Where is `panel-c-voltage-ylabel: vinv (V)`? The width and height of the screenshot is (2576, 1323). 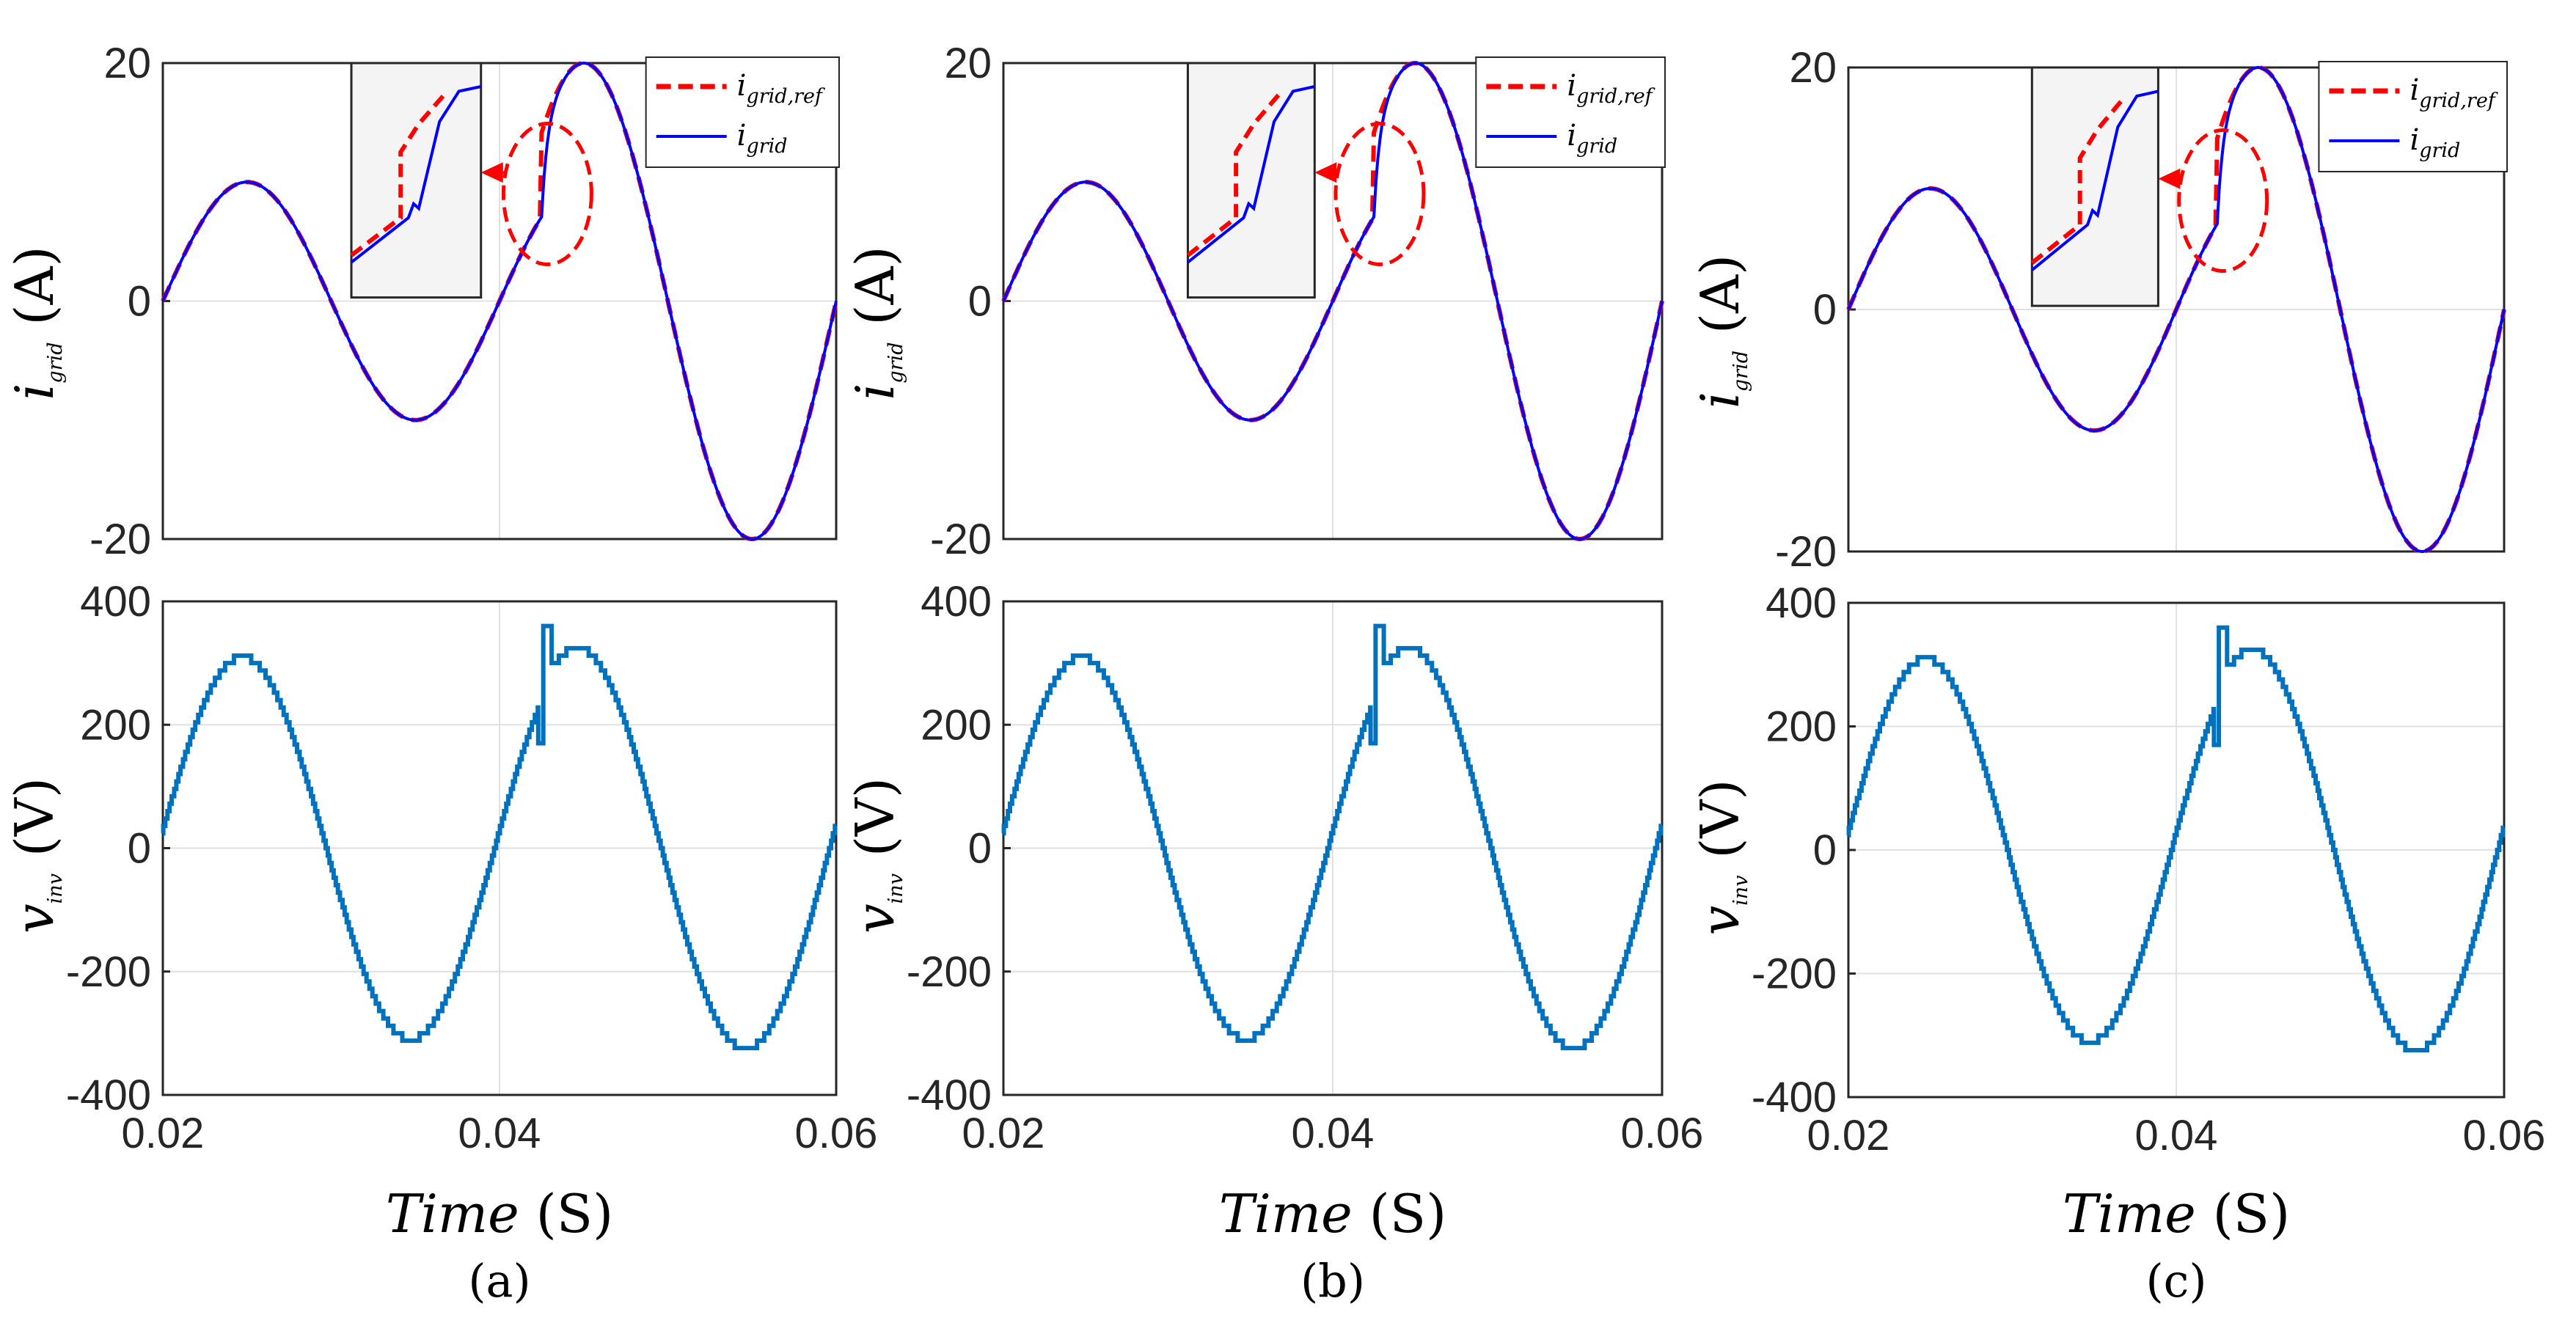
panel-c-voltage-ylabel: vinv (V) is located at coordinates (1720, 857).